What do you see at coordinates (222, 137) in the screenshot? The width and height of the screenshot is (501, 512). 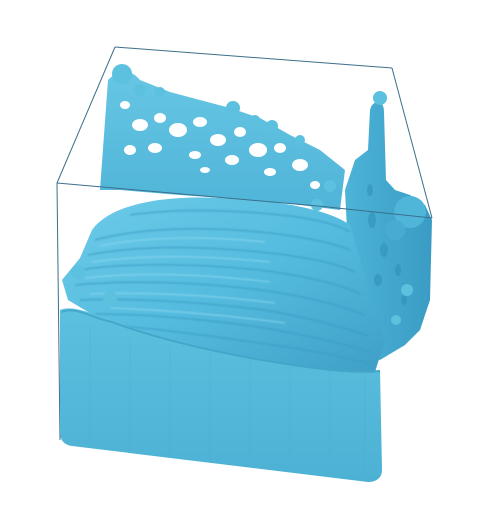 I see `fluid-back-wall` at bounding box center [222, 137].